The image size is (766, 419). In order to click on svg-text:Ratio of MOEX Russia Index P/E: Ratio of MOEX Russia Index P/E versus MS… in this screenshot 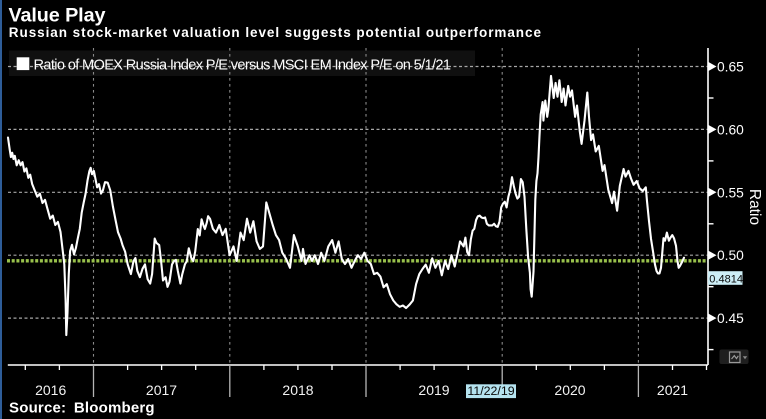, I will do `click(242, 65)`.